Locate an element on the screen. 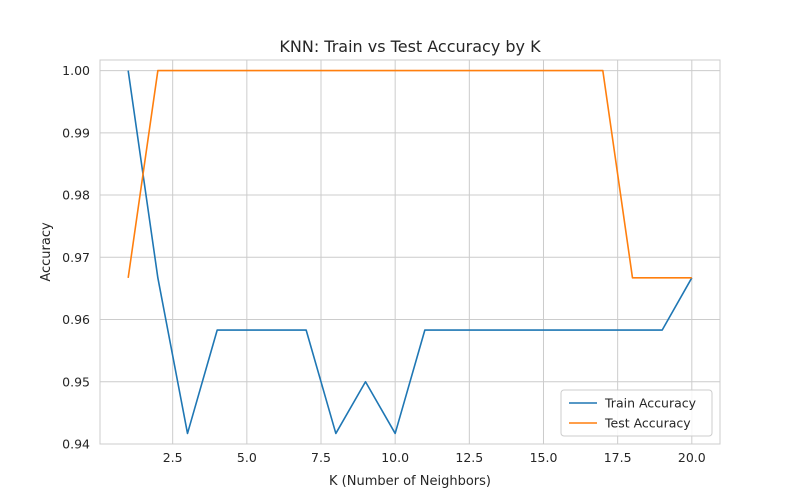 The image size is (800, 500). y-tick-label: 1.00 is located at coordinates (76, 70).